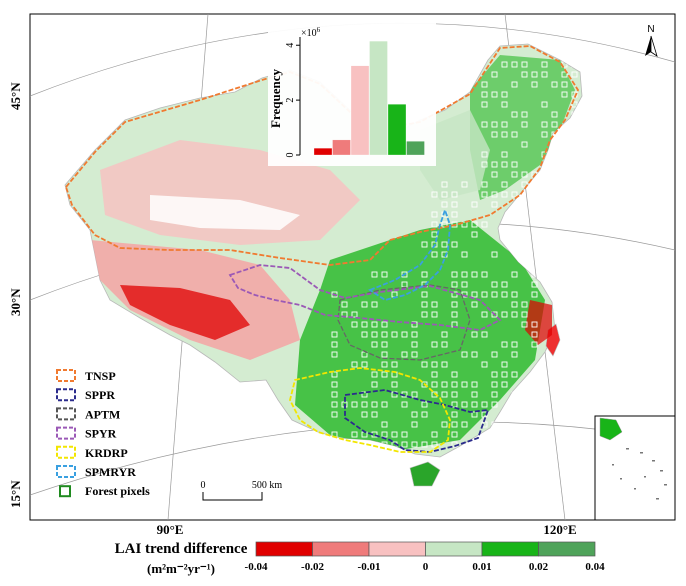 This screenshot has height=586, width=686. What do you see at coordinates (256, 567) in the screenshot?
I see `colorbar-tick-label: -0.04` at bounding box center [256, 567].